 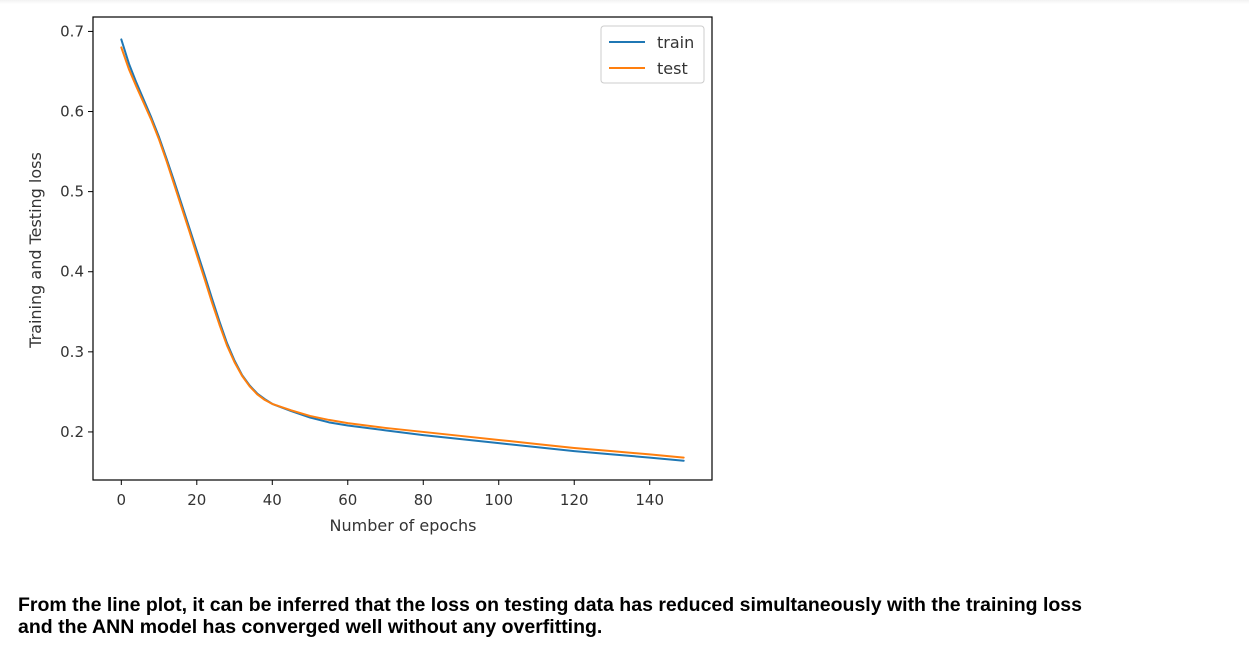 What do you see at coordinates (672, 68) in the screenshot?
I see `legend-label-test: test` at bounding box center [672, 68].